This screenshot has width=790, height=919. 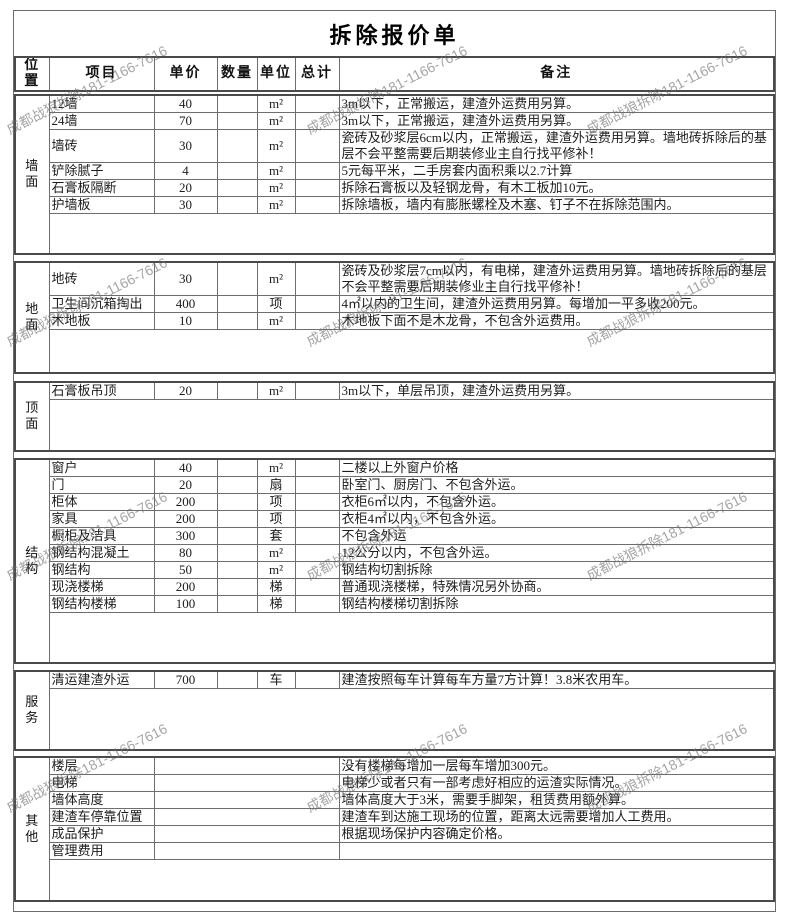 What do you see at coordinates (276, 586) in the screenshot?
I see `unit-cell: 梯` at bounding box center [276, 586].